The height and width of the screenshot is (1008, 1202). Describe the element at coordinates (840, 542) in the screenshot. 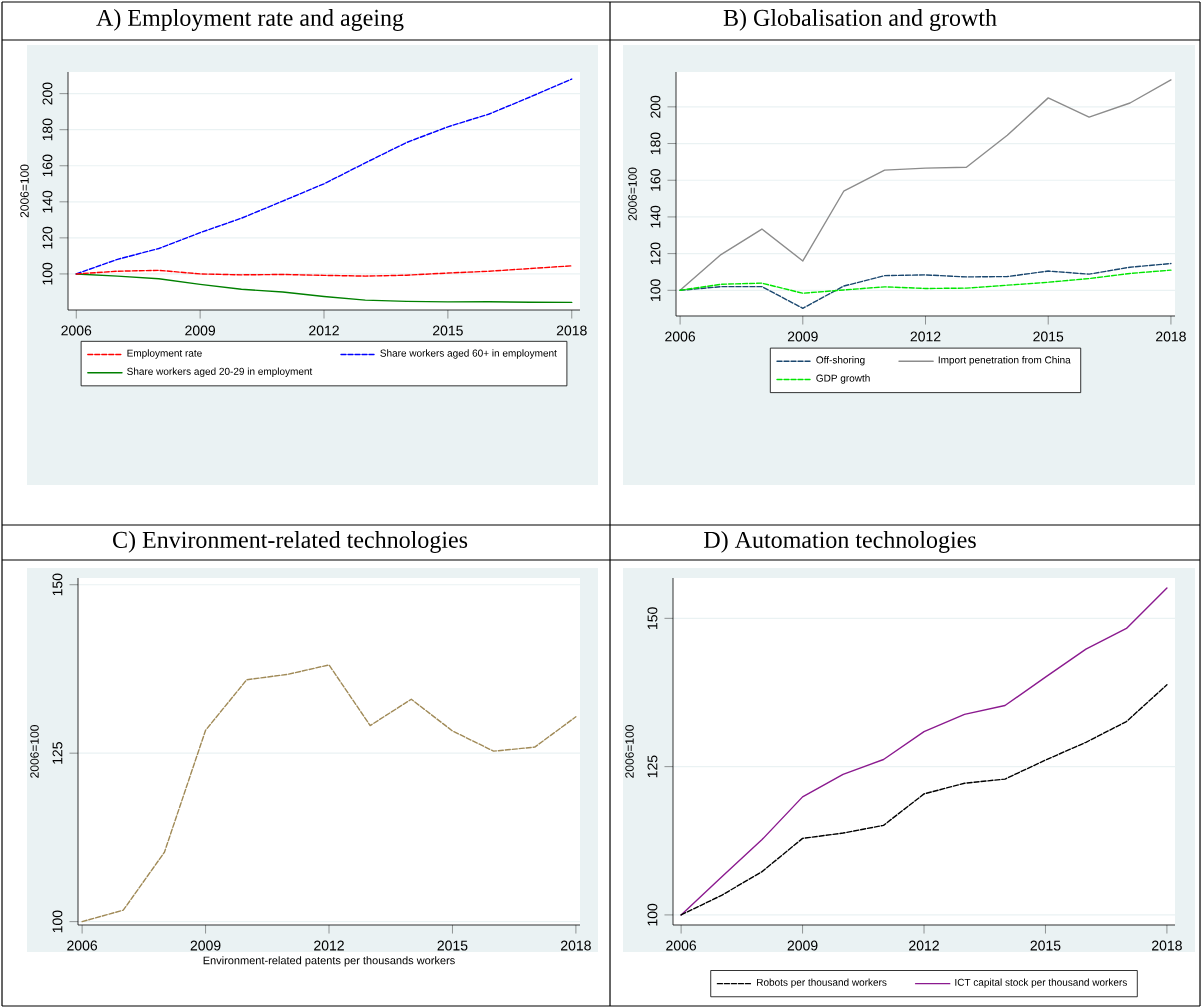

I see `chart-title: D) Automation technologies` at that location.